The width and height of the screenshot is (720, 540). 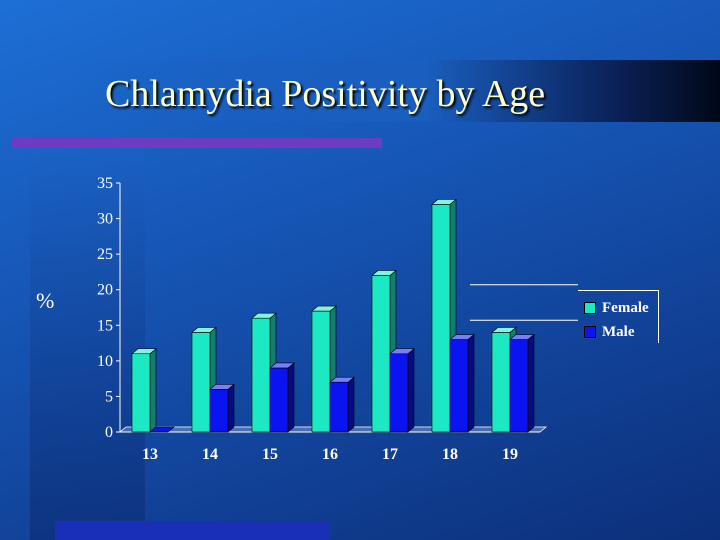 I want to click on title-band, so click(x=390, y=91).